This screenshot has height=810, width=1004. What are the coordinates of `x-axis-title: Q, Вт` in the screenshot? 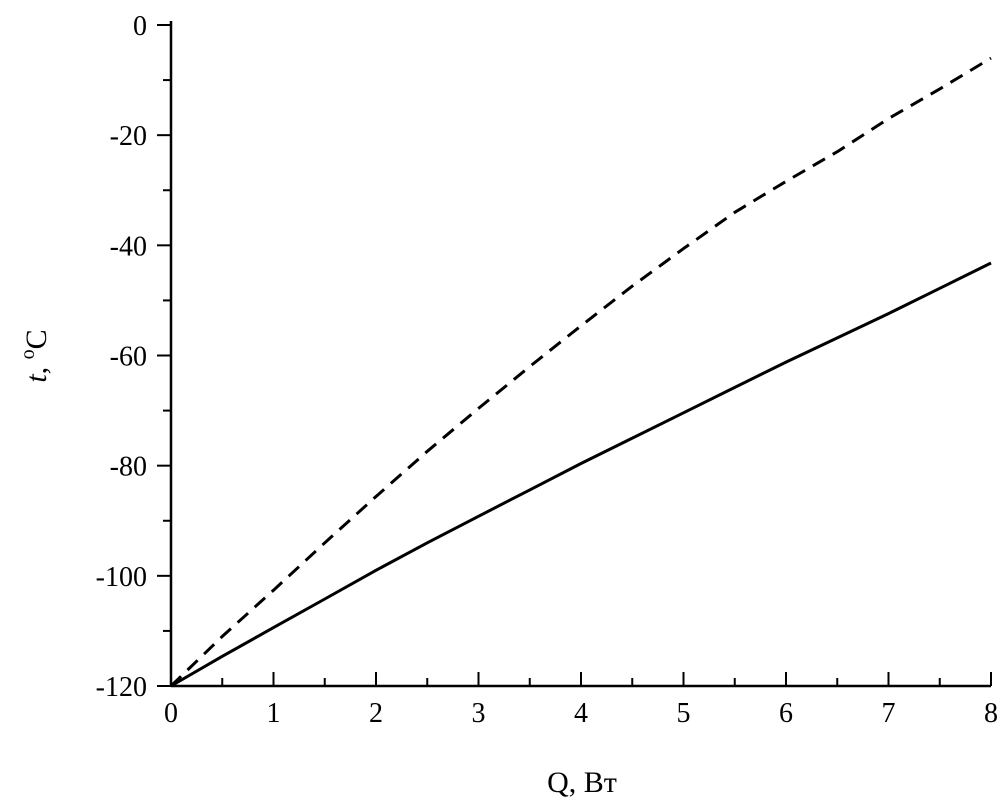 It's located at (582, 782).